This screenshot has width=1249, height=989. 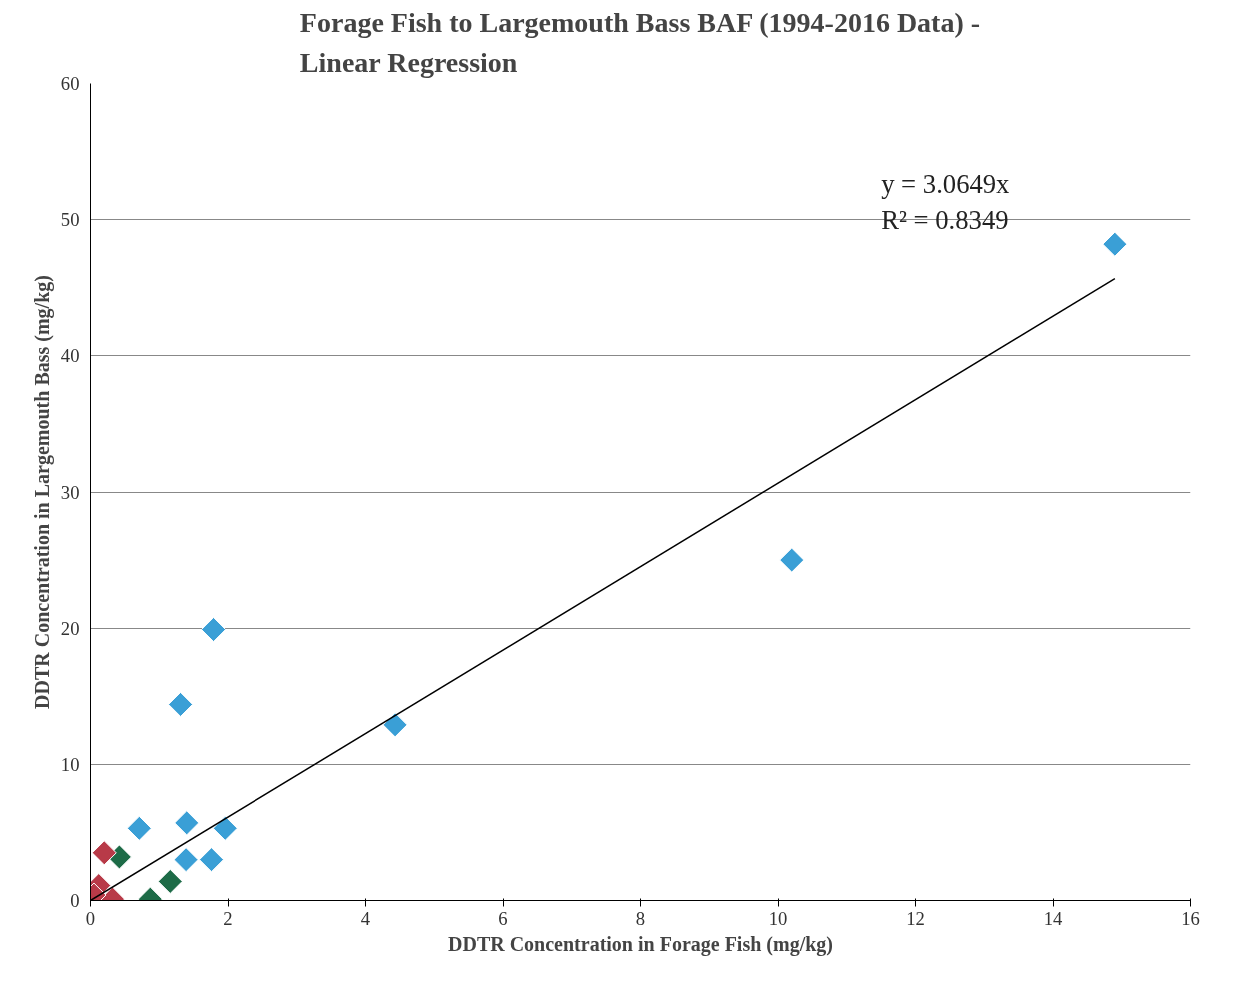 What do you see at coordinates (1190, 918) in the screenshot?
I see `x-tick-label: 16` at bounding box center [1190, 918].